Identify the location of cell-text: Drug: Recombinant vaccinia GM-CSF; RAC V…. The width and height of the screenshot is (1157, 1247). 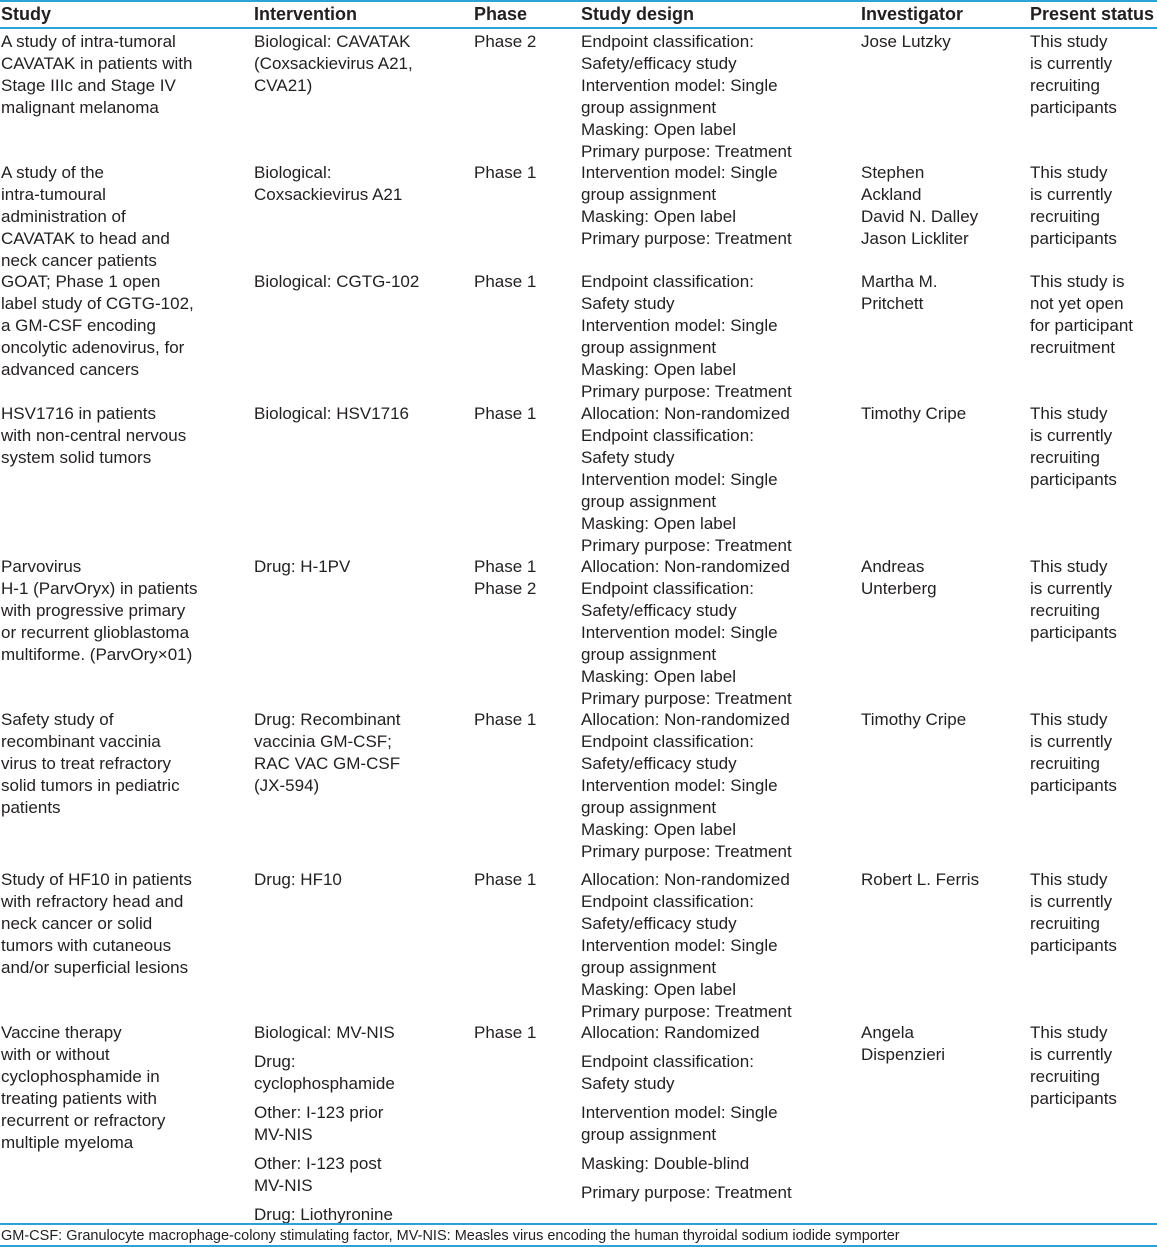
(327, 752).